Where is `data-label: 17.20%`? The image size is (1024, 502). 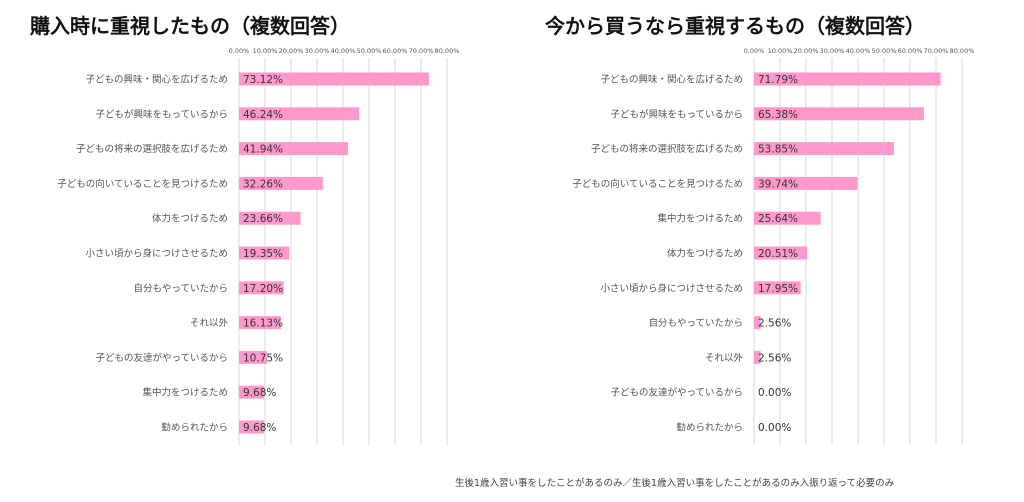 data-label: 17.20% is located at coordinates (263, 289).